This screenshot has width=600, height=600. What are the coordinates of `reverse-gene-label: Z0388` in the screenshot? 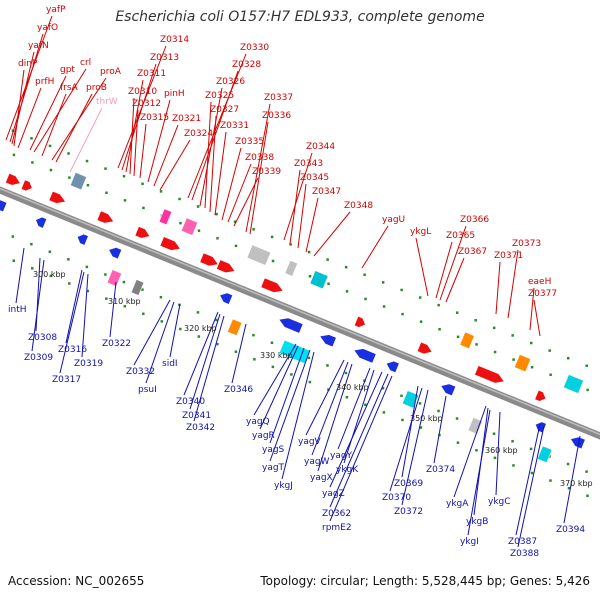 It's located at (524, 554).